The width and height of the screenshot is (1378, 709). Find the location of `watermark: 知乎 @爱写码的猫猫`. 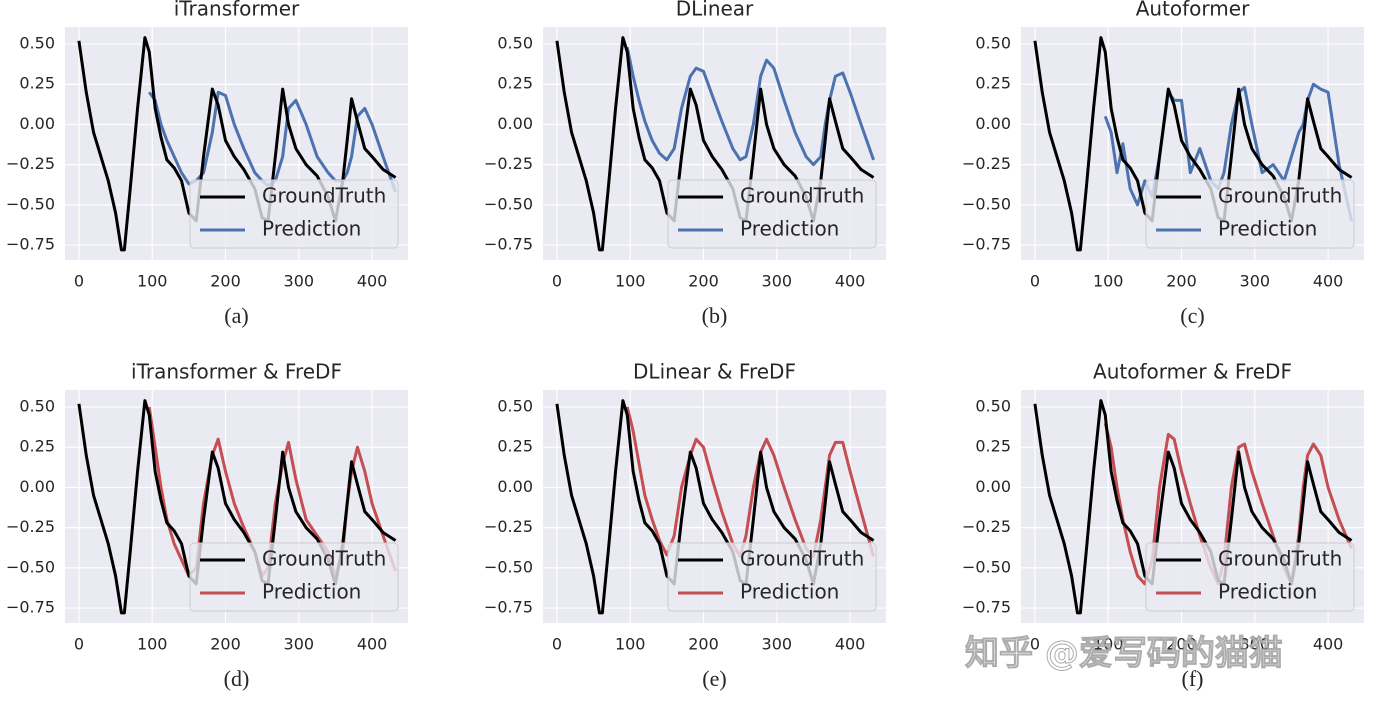

watermark: 知乎 @爱写码的猫猫 is located at coordinates (1124, 654).